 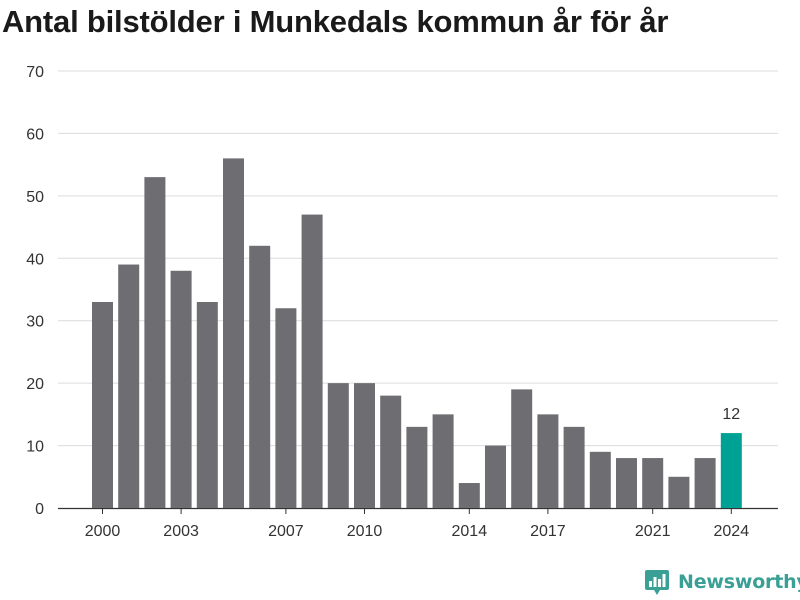 I want to click on x-tick-label: 2017, so click(x=548, y=531).